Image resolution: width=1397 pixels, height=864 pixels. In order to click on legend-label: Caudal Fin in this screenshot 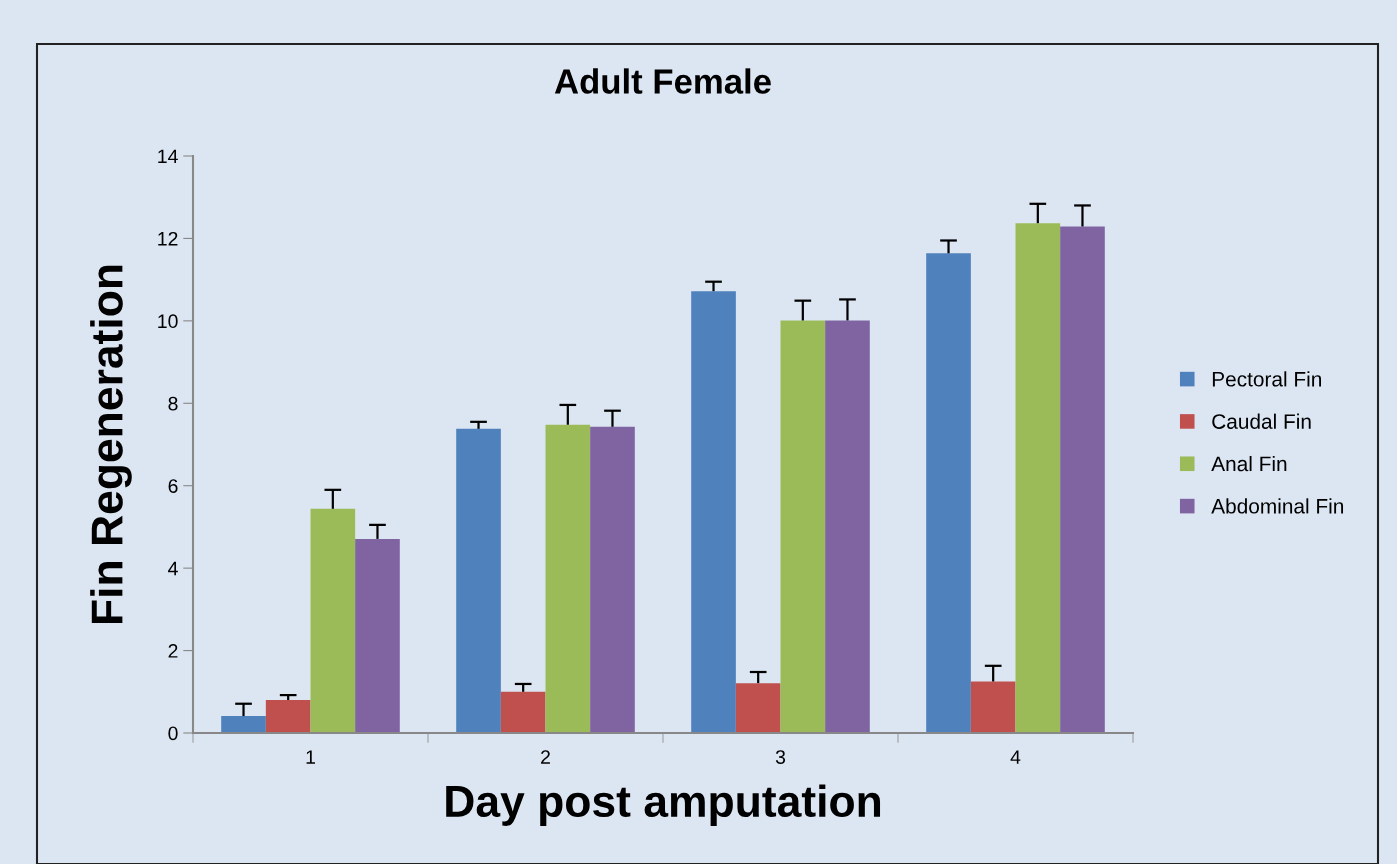, I will do `click(1261, 421)`.